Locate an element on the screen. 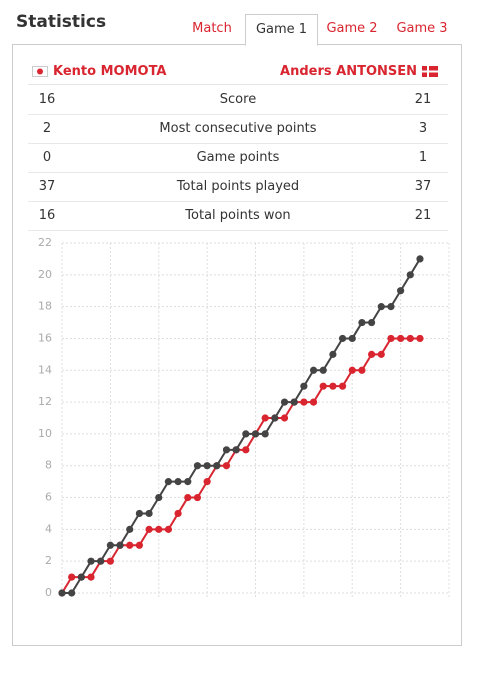 The image size is (487, 674). right-value: 3 is located at coordinates (423, 128).